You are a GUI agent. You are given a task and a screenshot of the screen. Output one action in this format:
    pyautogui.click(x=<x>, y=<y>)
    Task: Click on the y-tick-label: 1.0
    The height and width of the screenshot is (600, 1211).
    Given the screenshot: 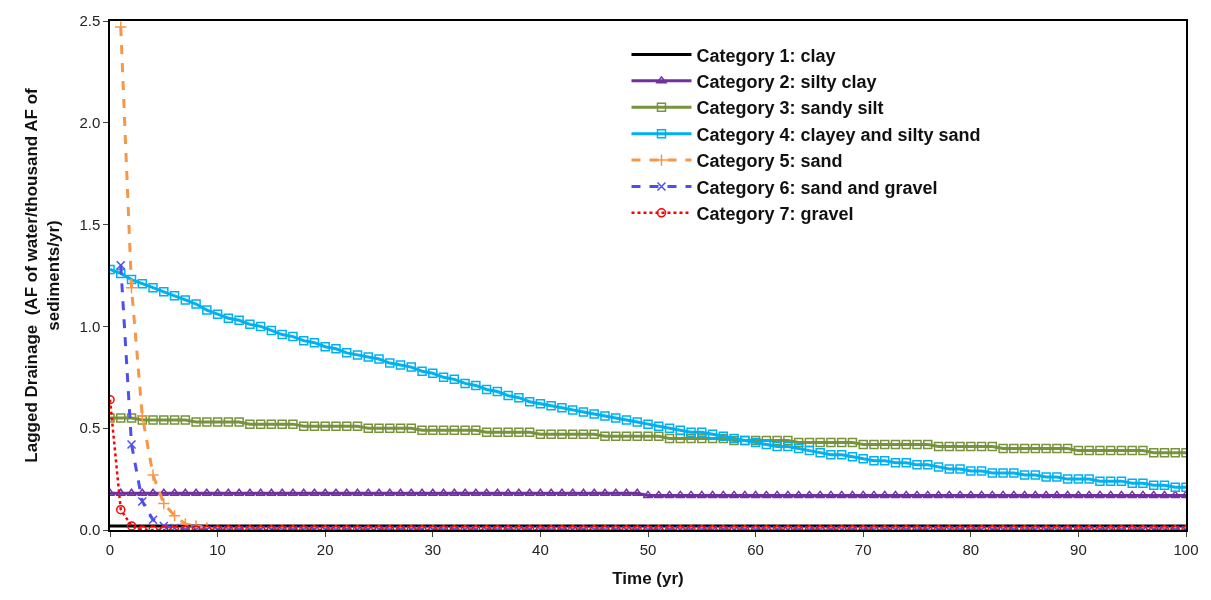 What is the action you would take?
    pyautogui.click(x=90, y=326)
    